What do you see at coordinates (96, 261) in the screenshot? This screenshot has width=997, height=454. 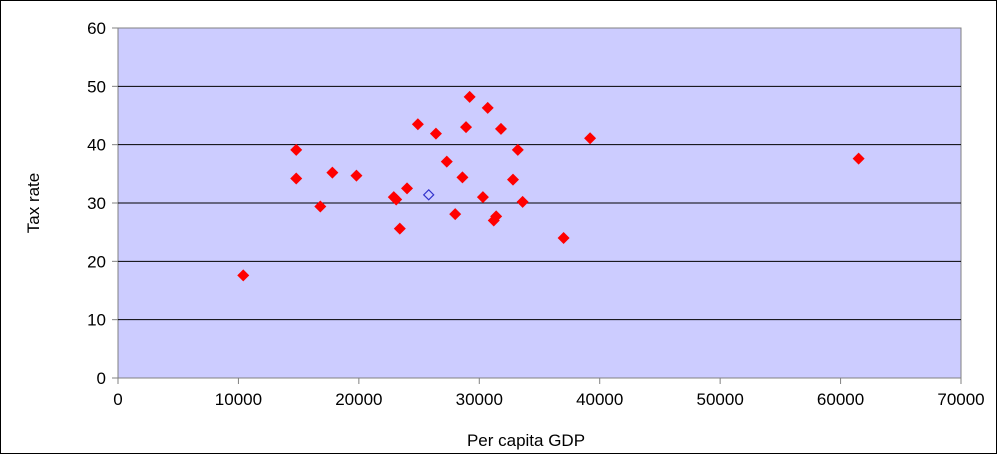 I see `y-tick-label: 20` at bounding box center [96, 261].